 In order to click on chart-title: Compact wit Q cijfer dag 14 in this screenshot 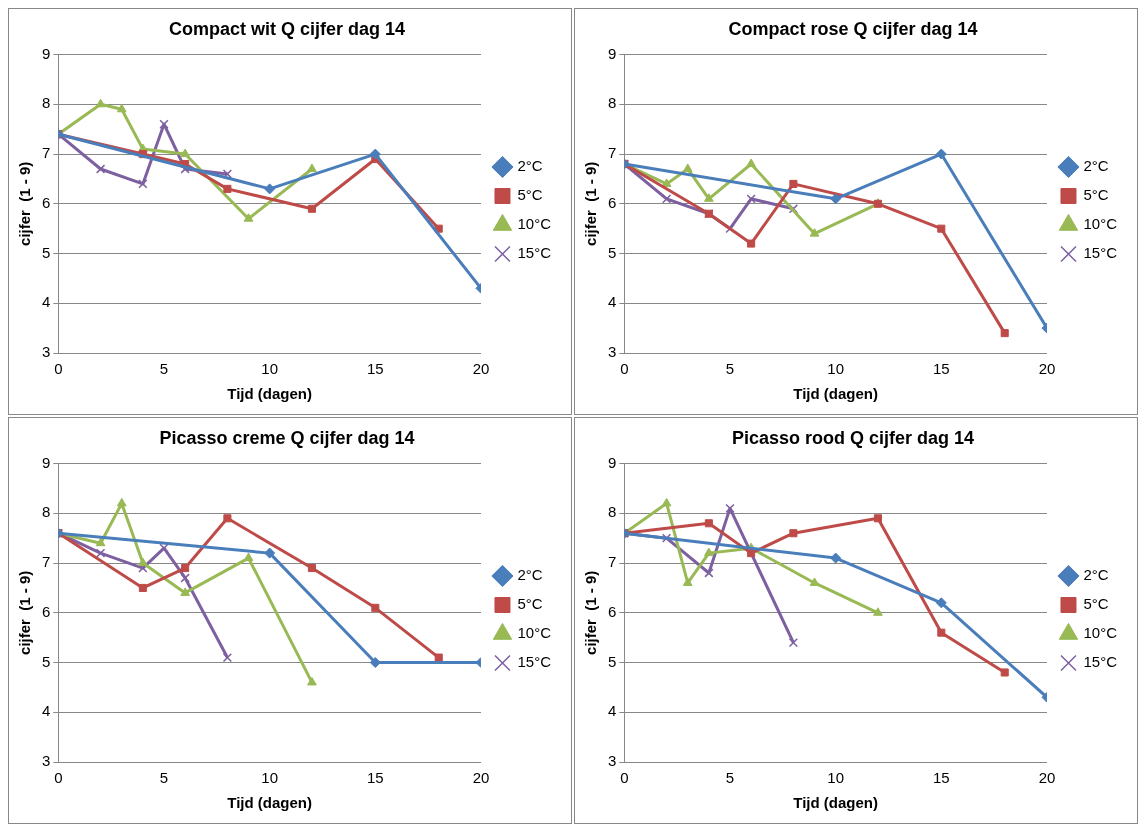, I will do `click(287, 28)`.